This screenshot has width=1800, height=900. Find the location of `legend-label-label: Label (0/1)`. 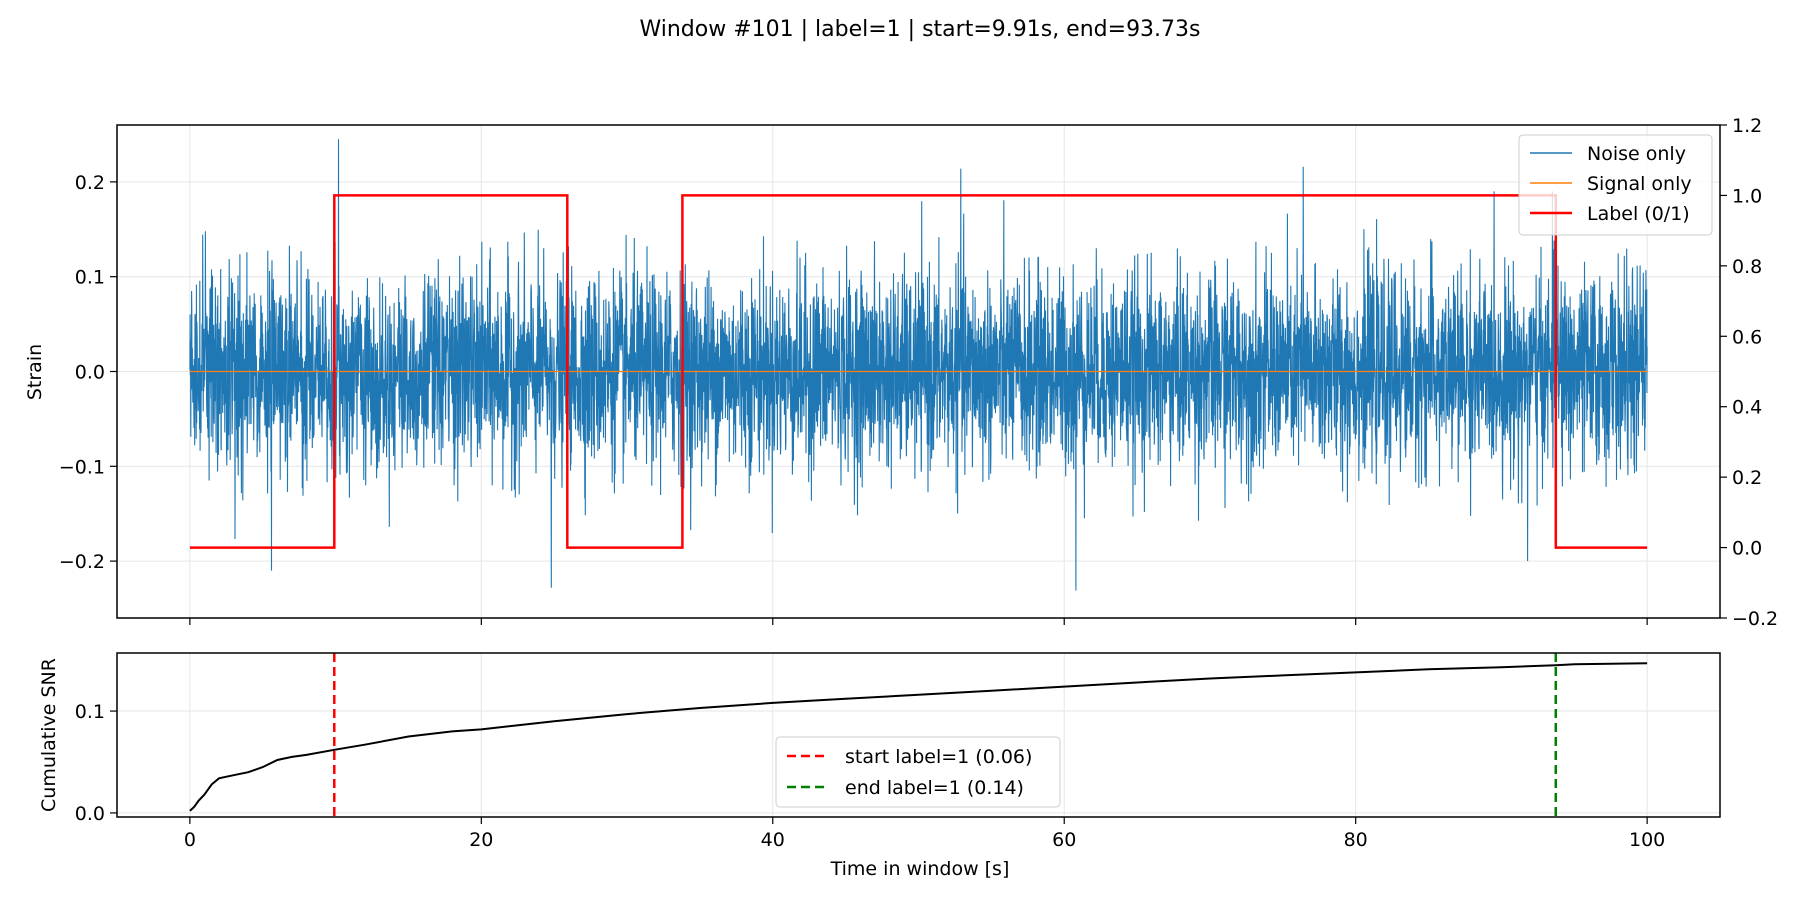

legend-label-label: Label (0/1) is located at coordinates (1638, 214).